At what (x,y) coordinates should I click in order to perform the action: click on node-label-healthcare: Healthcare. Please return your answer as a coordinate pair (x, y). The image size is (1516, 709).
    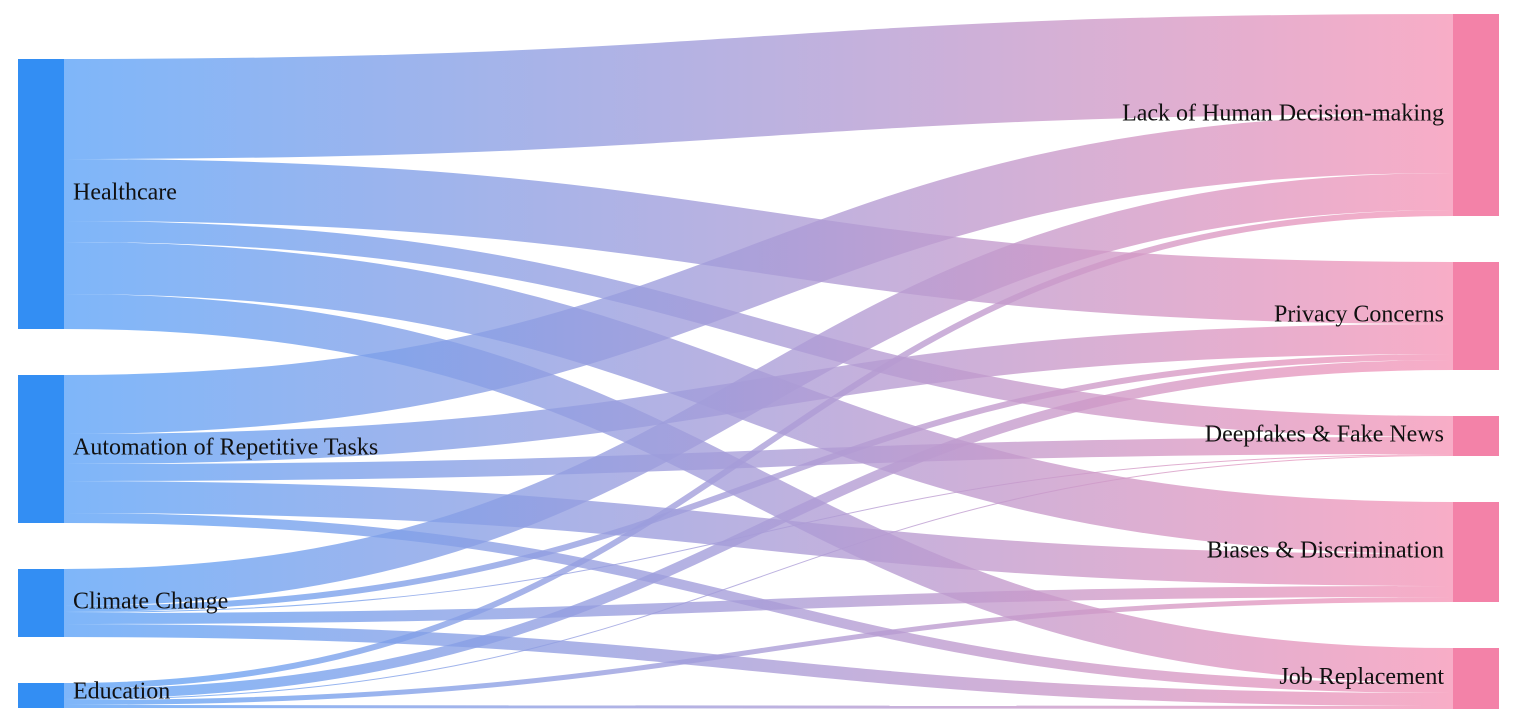
    Looking at the image, I should click on (125, 193).